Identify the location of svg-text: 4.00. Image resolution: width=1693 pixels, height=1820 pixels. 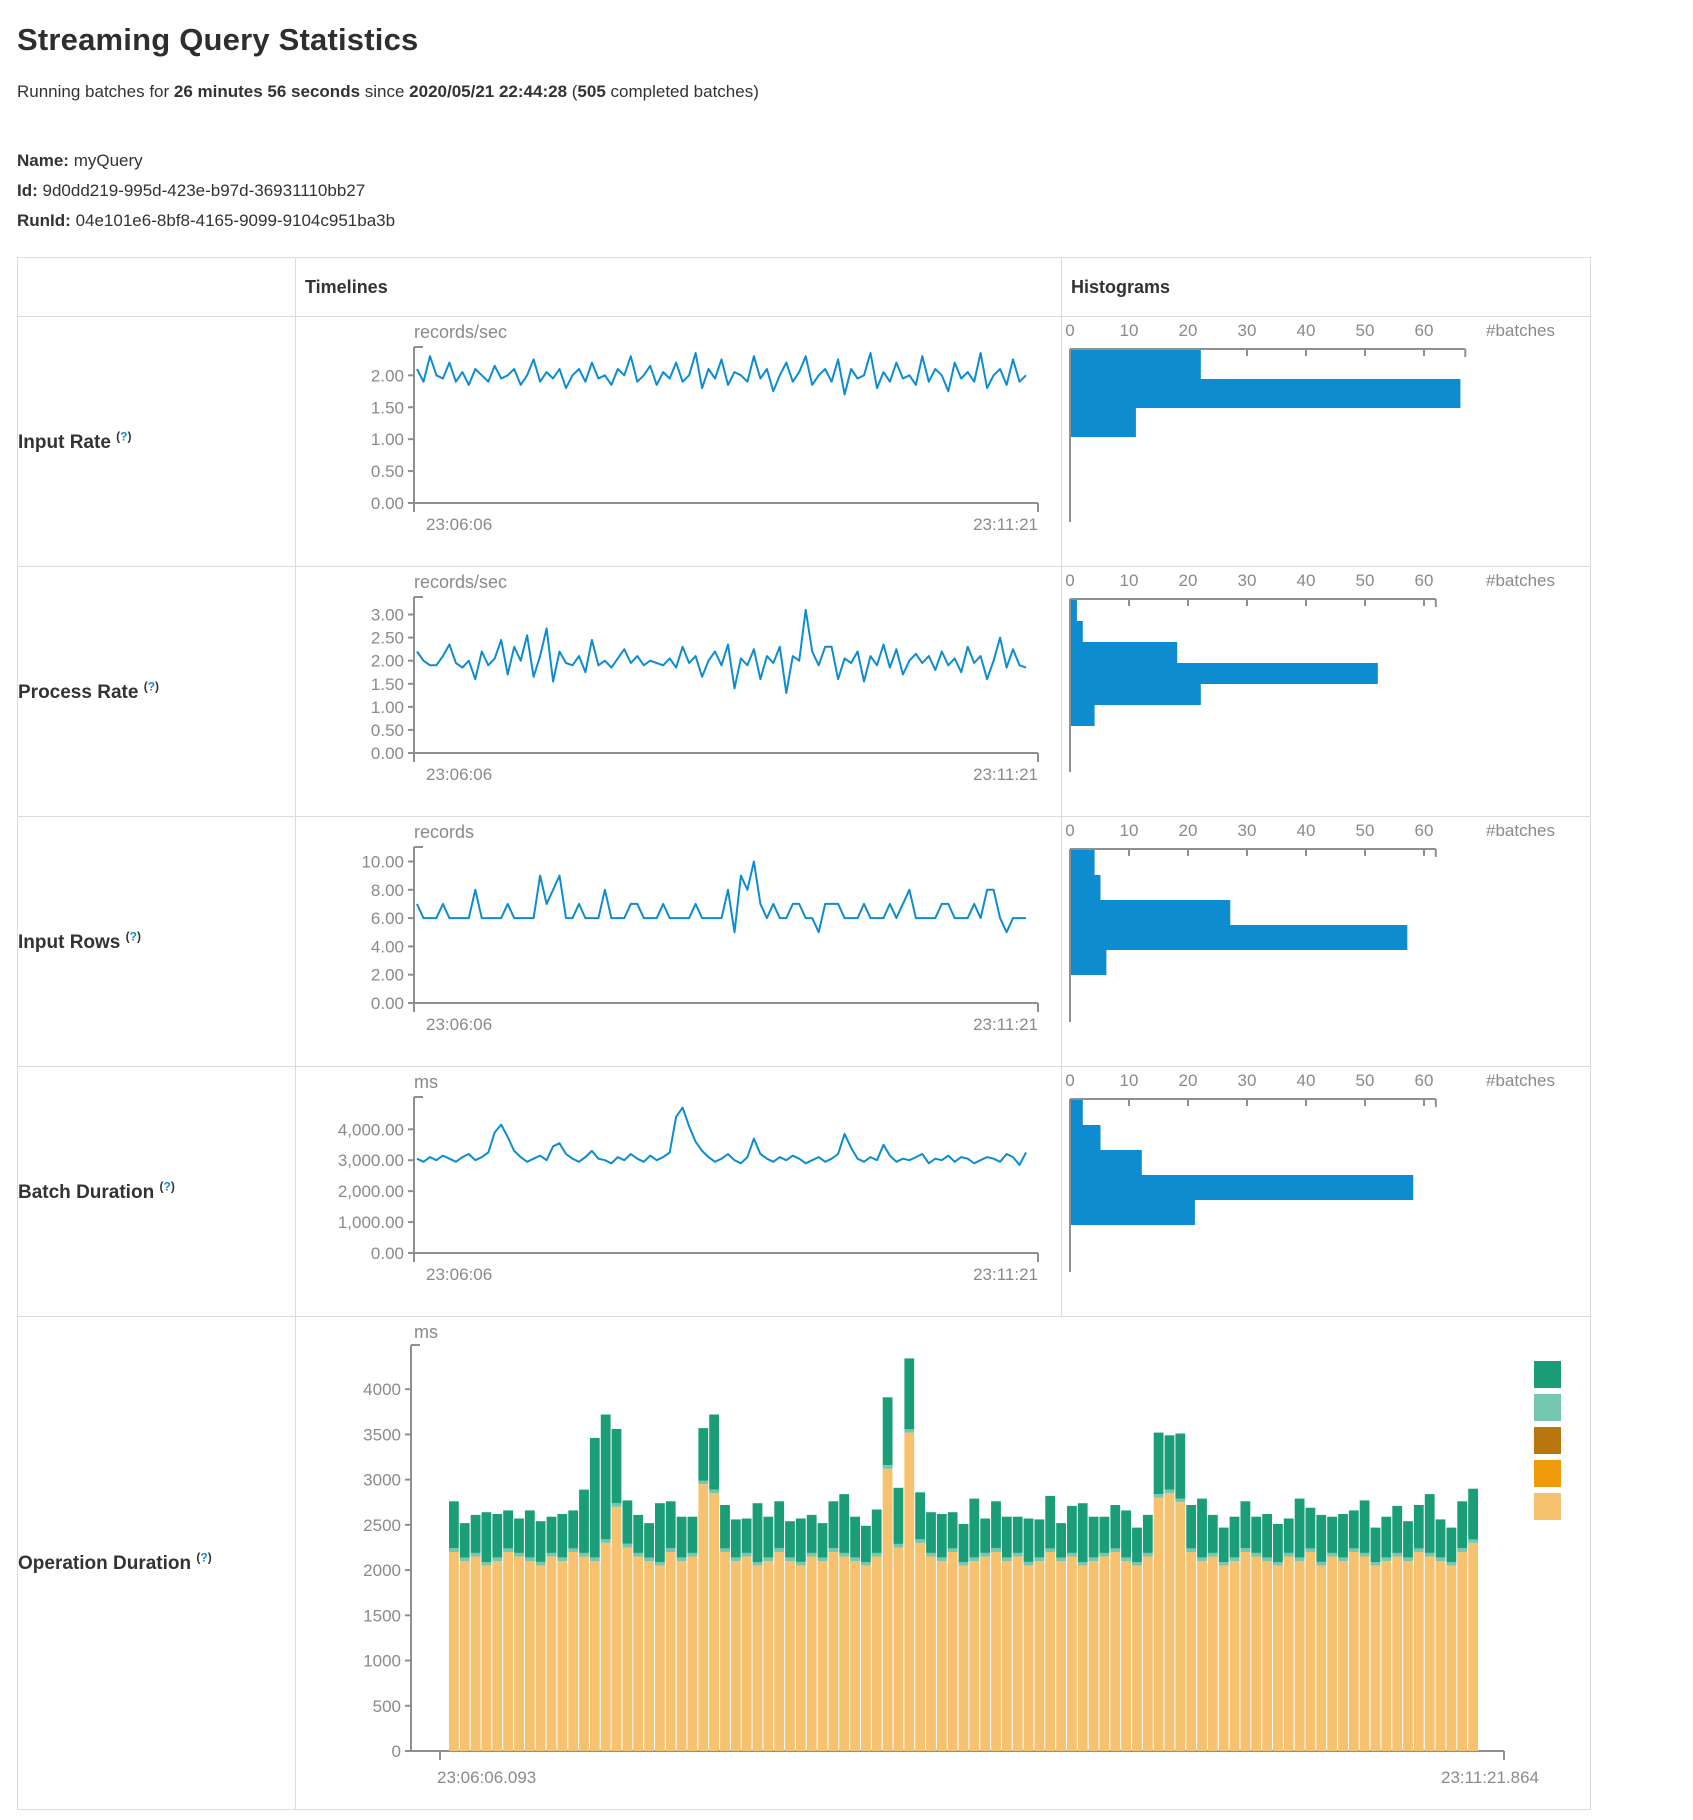
(387, 947).